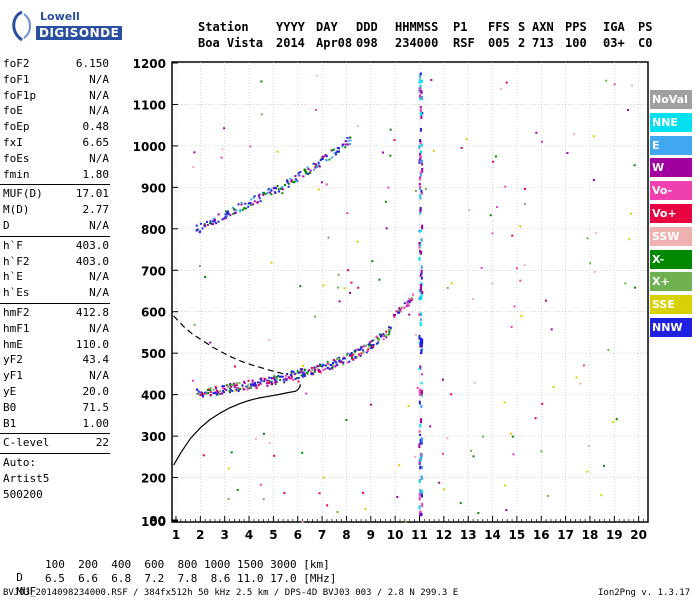 Image resolution: width=700 pixels, height=611 pixels. I want to click on y-tick-label: 700, so click(153, 271).